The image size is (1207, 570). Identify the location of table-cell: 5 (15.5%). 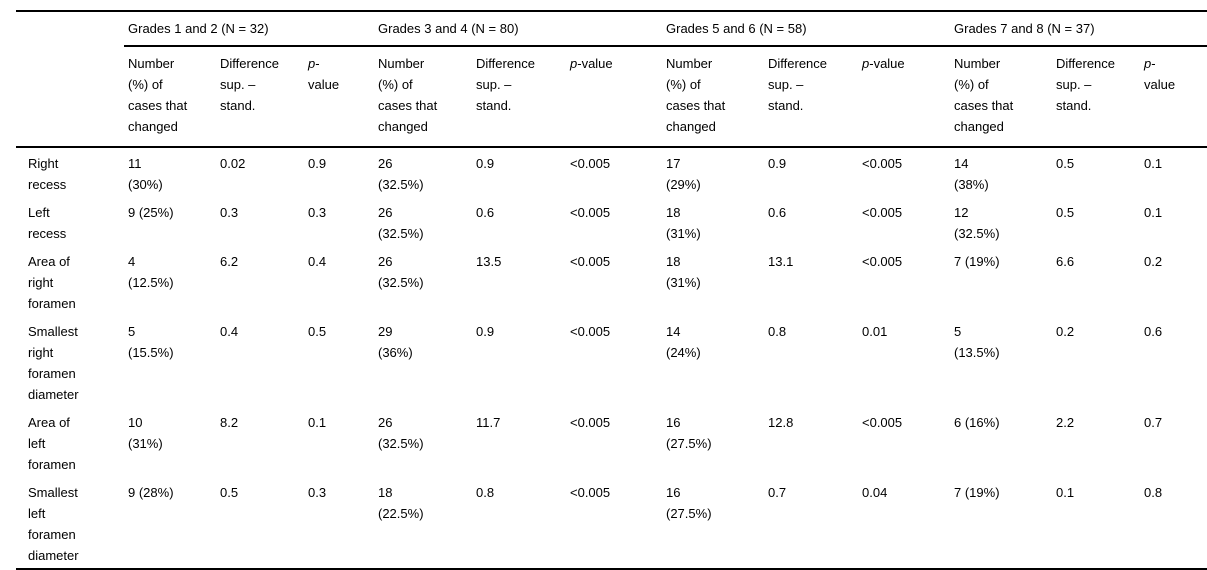
(151, 342).